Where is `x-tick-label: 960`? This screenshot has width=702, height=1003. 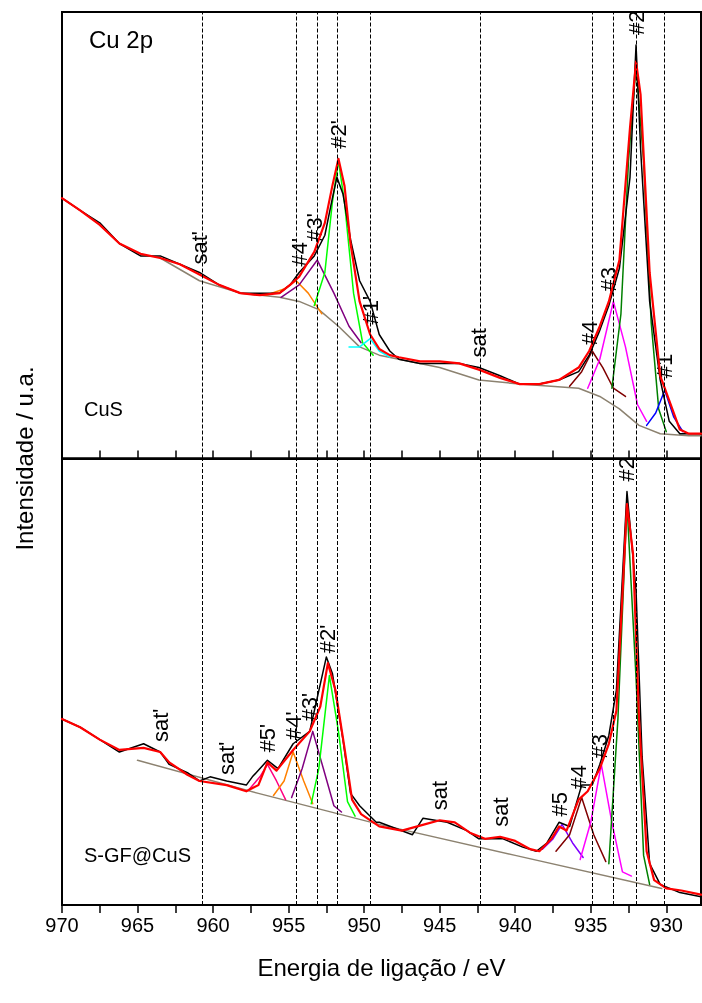 x-tick-label: 960 is located at coordinates (213, 925).